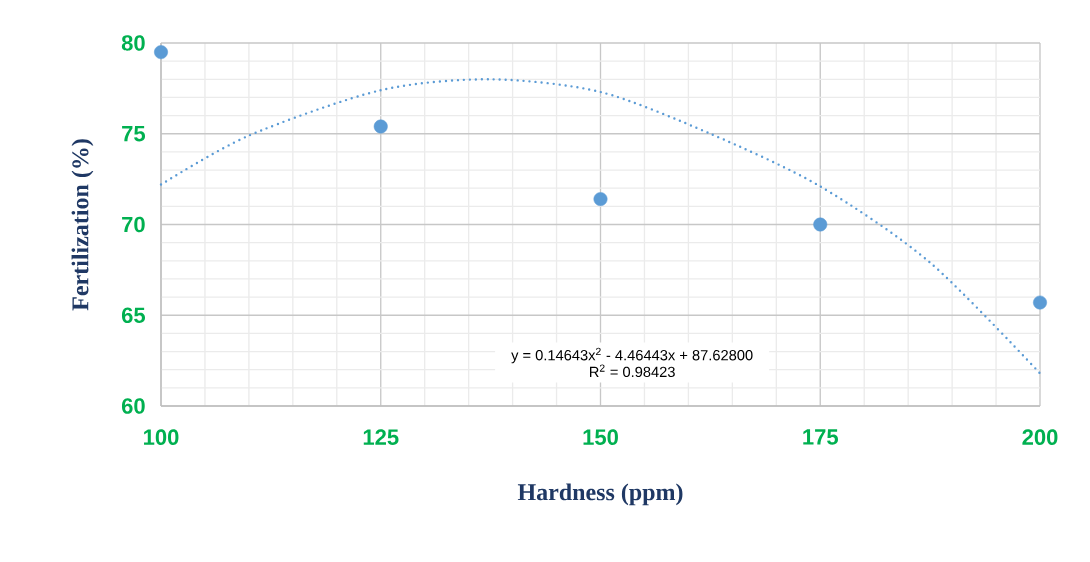  What do you see at coordinates (600, 494) in the screenshot?
I see `x-axis-title: Hardness (ppm)` at bounding box center [600, 494].